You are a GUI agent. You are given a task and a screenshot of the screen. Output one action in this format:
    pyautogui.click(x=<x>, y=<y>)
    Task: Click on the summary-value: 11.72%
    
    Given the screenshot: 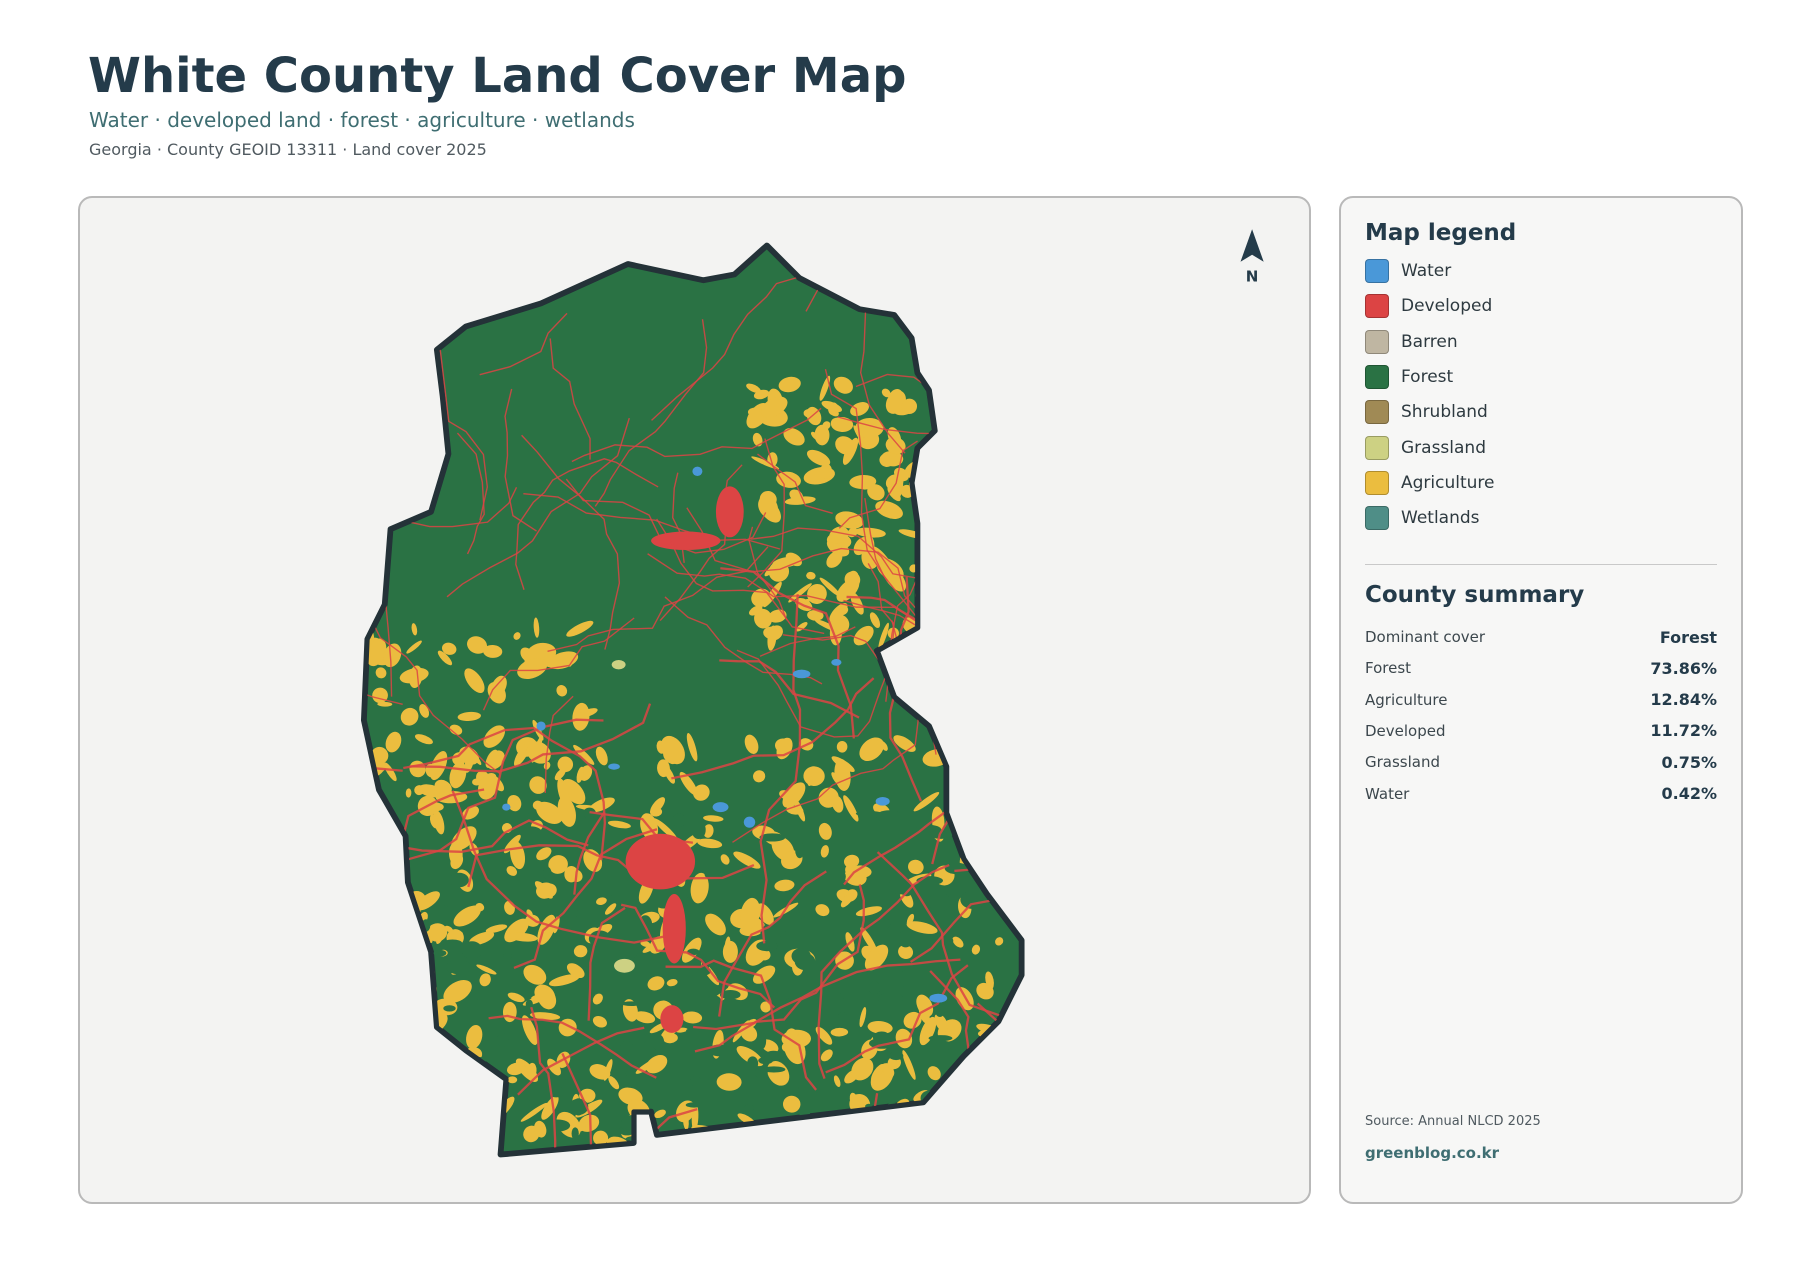 What is the action you would take?
    pyautogui.click(x=1683, y=731)
    